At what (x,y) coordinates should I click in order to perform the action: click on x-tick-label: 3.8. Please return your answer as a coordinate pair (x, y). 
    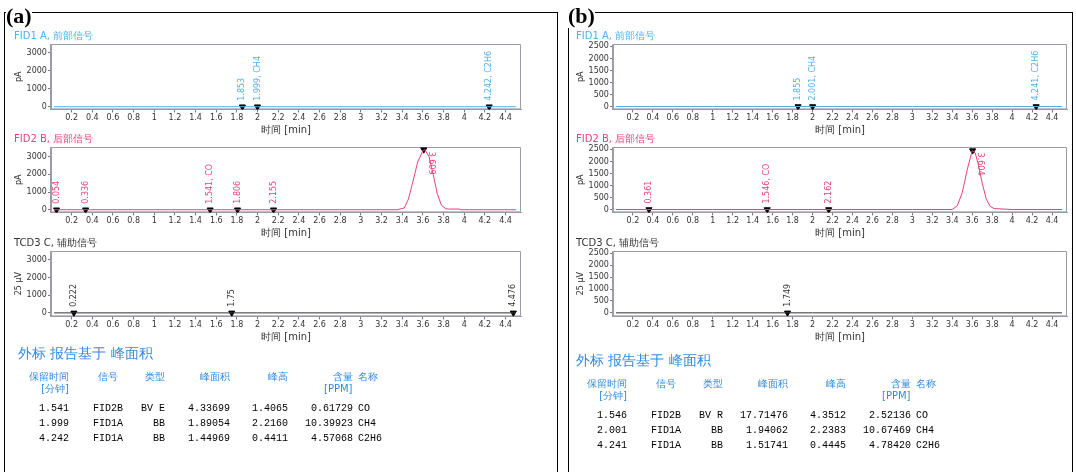
    Looking at the image, I should click on (992, 221).